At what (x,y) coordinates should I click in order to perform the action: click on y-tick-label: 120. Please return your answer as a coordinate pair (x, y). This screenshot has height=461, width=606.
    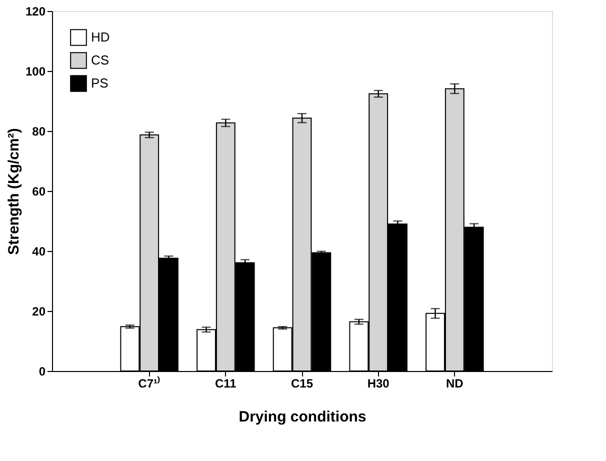
    Looking at the image, I should click on (35, 11).